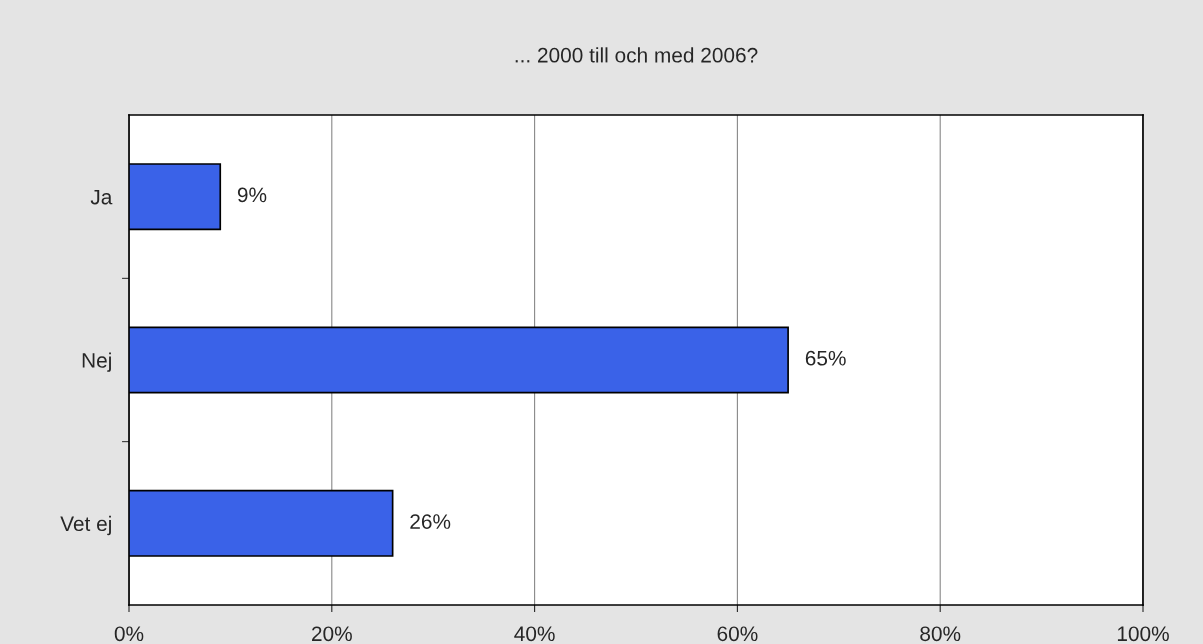 The width and height of the screenshot is (1203, 644). What do you see at coordinates (636, 55) in the screenshot?
I see `chart-title: ... 2000 till och med 2006?` at bounding box center [636, 55].